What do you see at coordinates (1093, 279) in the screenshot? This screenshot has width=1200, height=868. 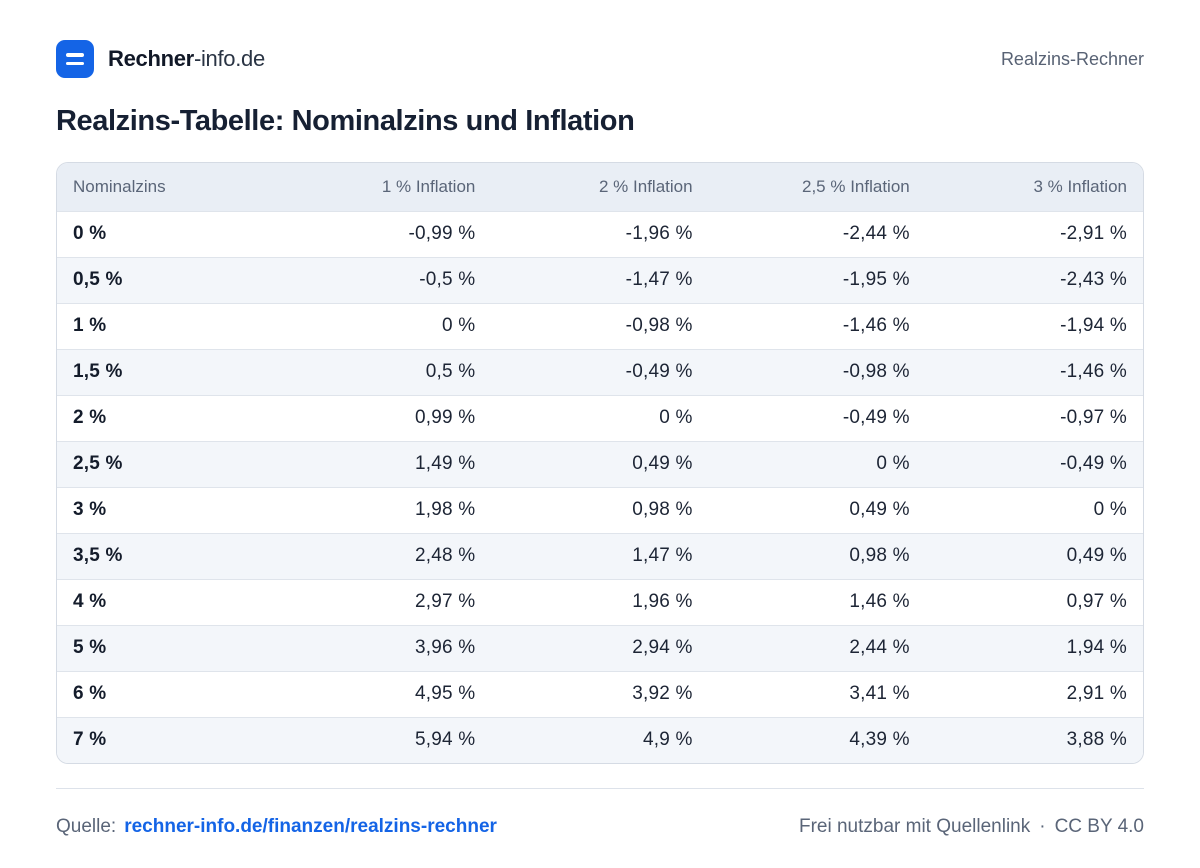 I see `real-rate-cell: -2,43 %` at bounding box center [1093, 279].